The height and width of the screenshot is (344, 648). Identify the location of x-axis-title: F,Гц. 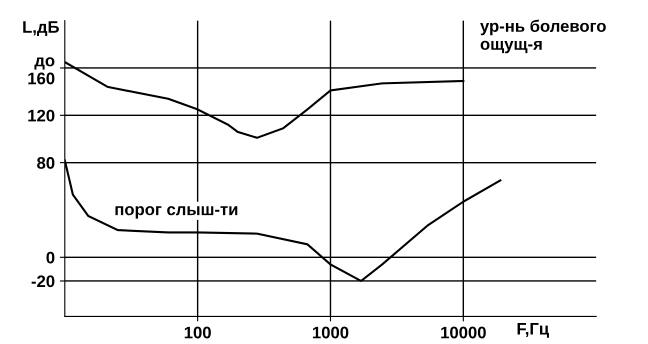
(533, 330).